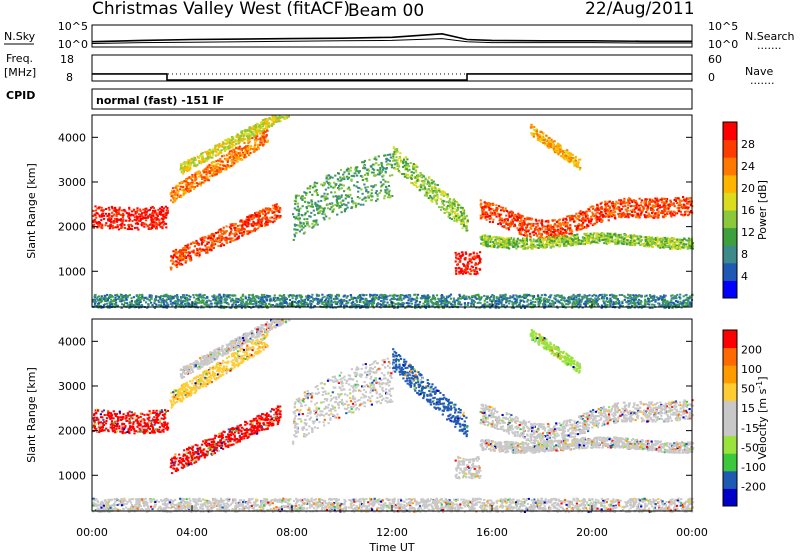 The height and width of the screenshot is (554, 800). I want to click on noise-series, so click(391, 38).